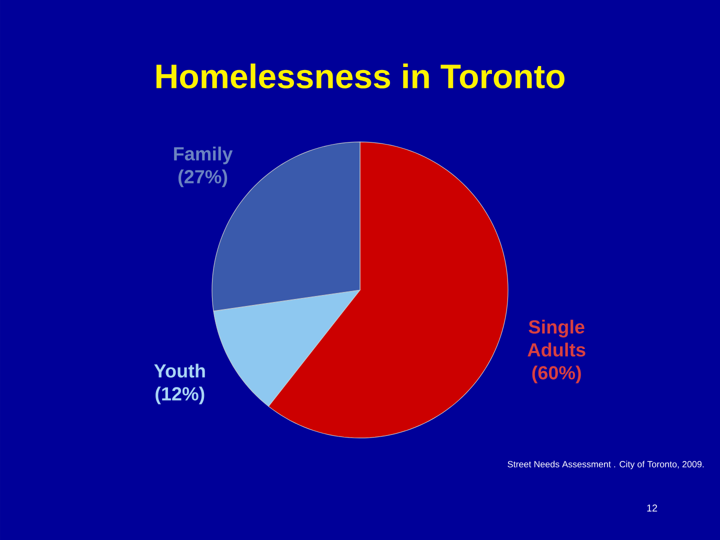  What do you see at coordinates (179, 371) in the screenshot?
I see `slice-label: Youth` at bounding box center [179, 371].